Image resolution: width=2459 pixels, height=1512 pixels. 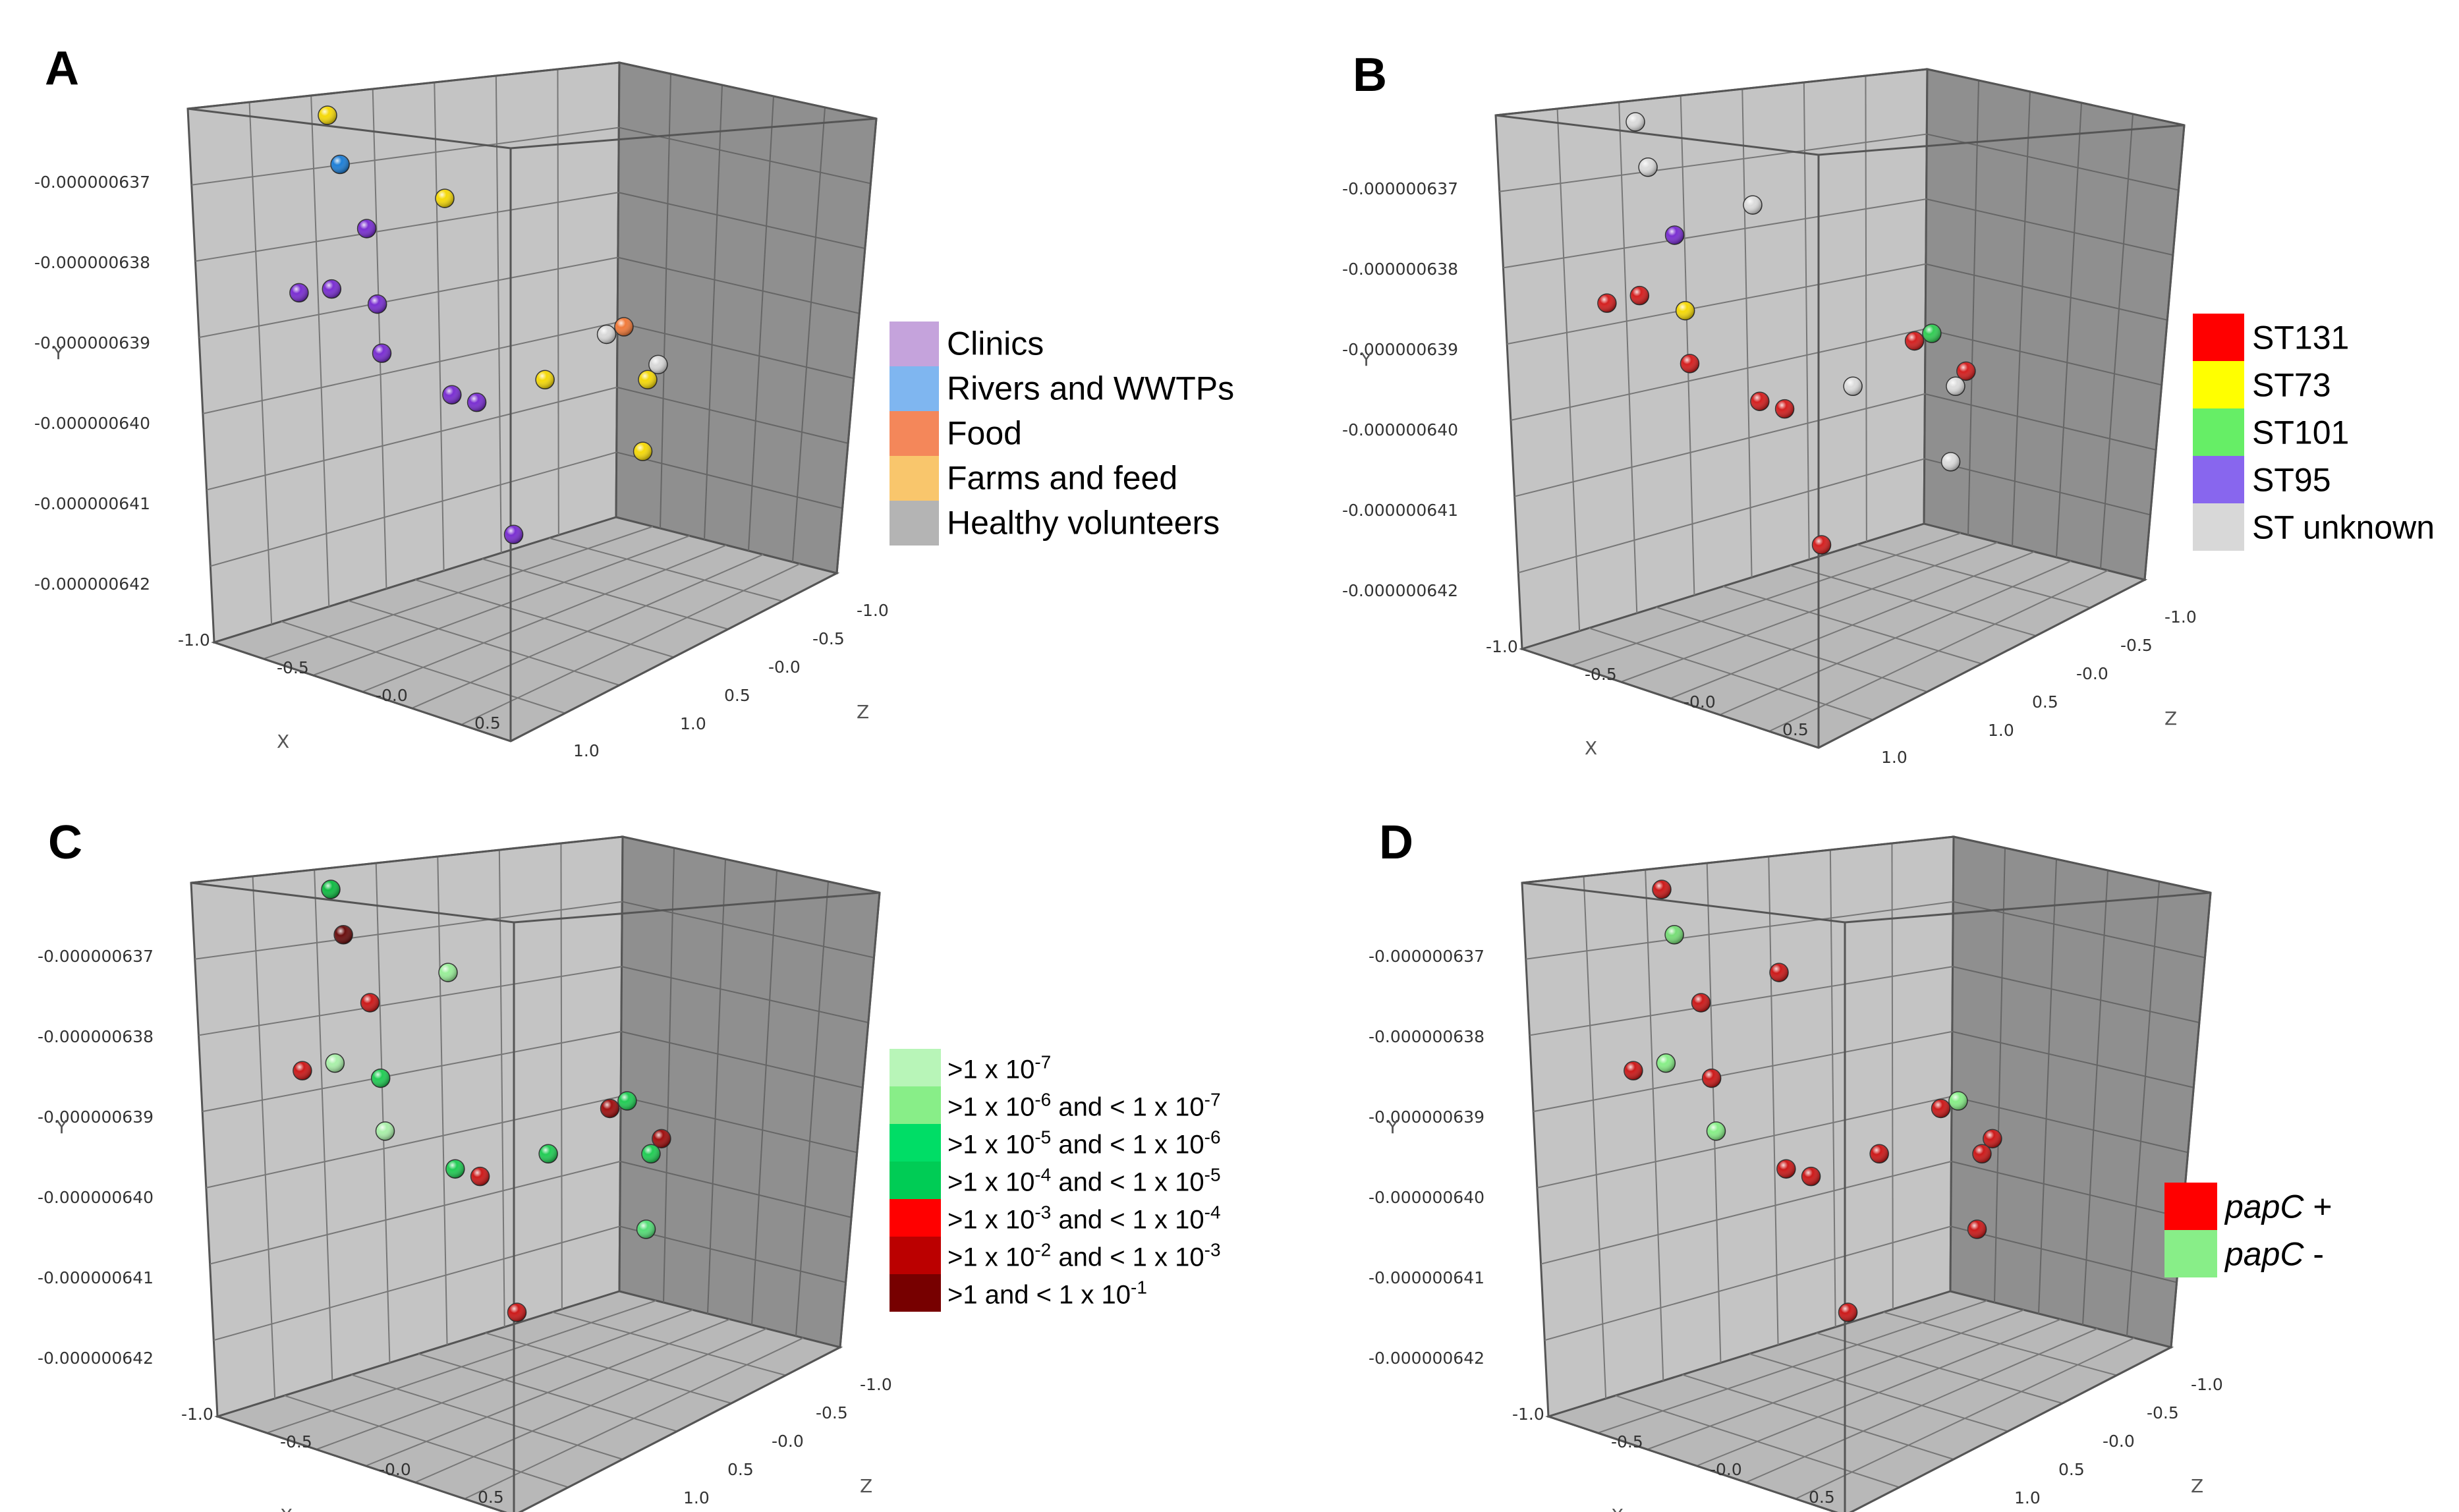 What do you see at coordinates (2136, 645) in the screenshot?
I see `z-tick-label: -0.5` at bounding box center [2136, 645].